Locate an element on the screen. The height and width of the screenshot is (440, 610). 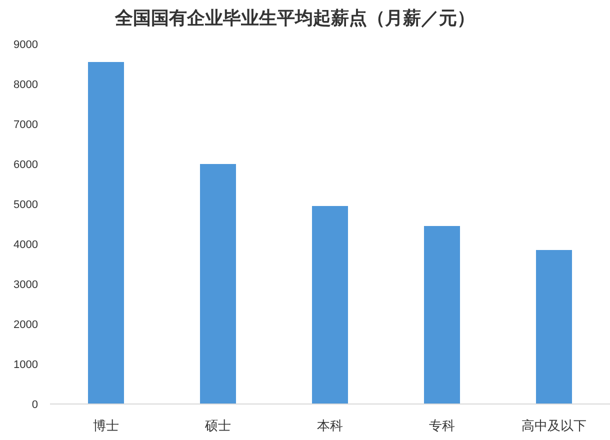
x-tick-label: 硕士 is located at coordinates (217, 425).